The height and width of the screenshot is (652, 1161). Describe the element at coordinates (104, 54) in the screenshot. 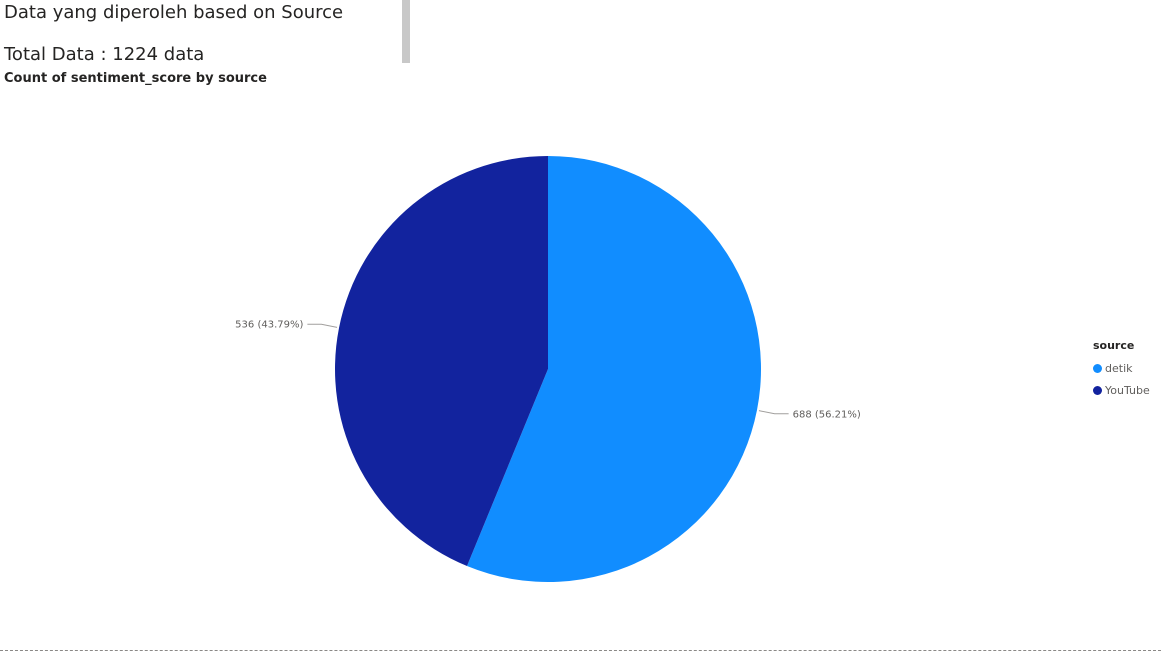

I see `total-data-text: Total Data : 1224 data` at that location.